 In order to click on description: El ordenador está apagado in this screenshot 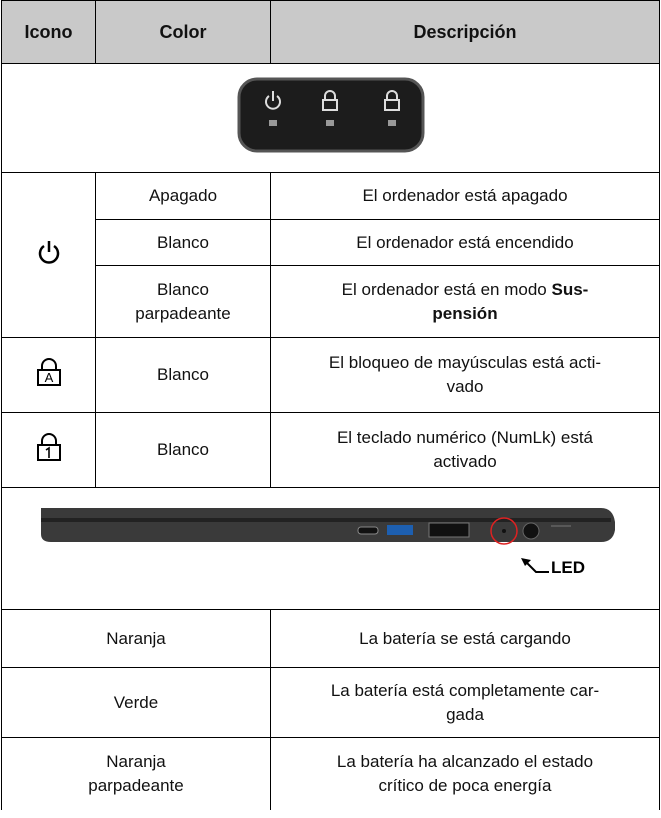, I will do `click(465, 196)`.